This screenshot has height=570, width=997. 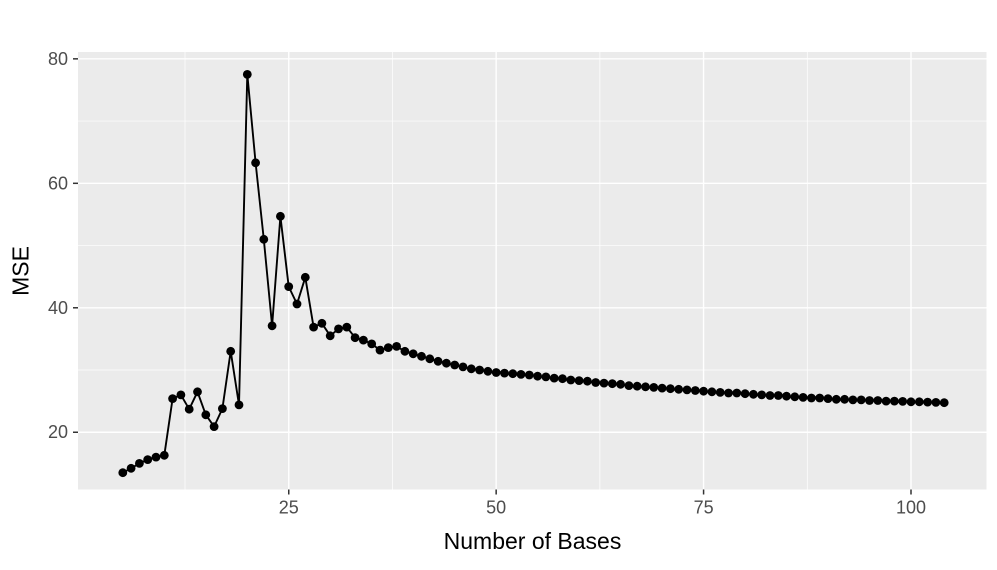 What do you see at coordinates (289, 508) in the screenshot?
I see `x-tick-label: 25` at bounding box center [289, 508].